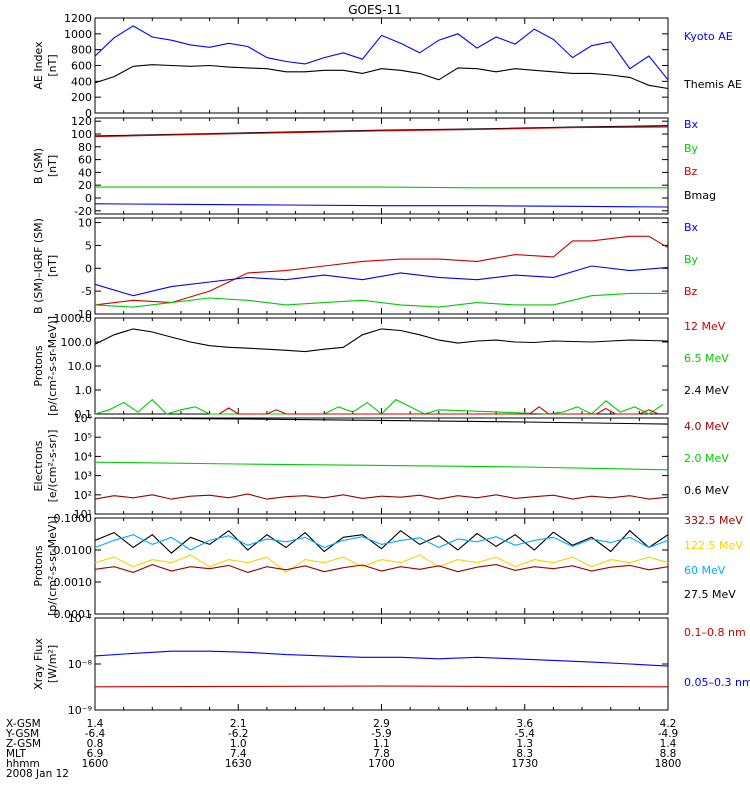 This screenshot has height=800, width=750. I want to click on legend-entry: 122.5 MeV, so click(713, 545).